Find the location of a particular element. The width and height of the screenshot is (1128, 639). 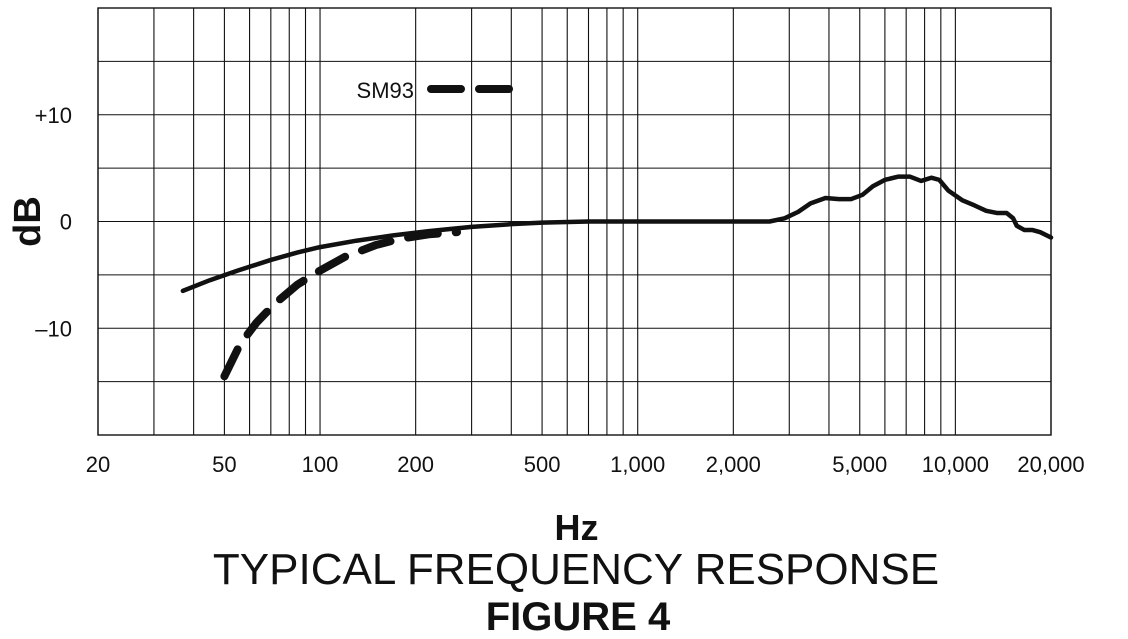

x-axis-label: Hz is located at coordinates (577, 526).